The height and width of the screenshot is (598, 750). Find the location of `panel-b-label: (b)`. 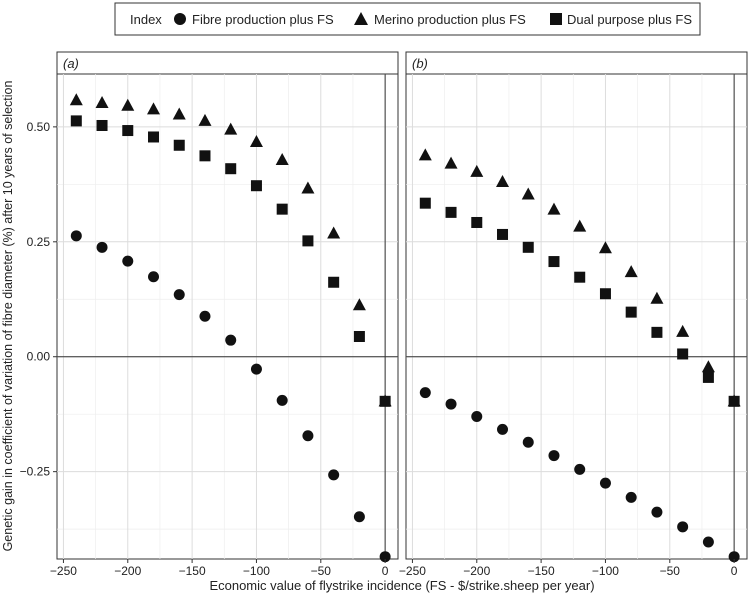

panel-b-label: (b) is located at coordinates (420, 63).